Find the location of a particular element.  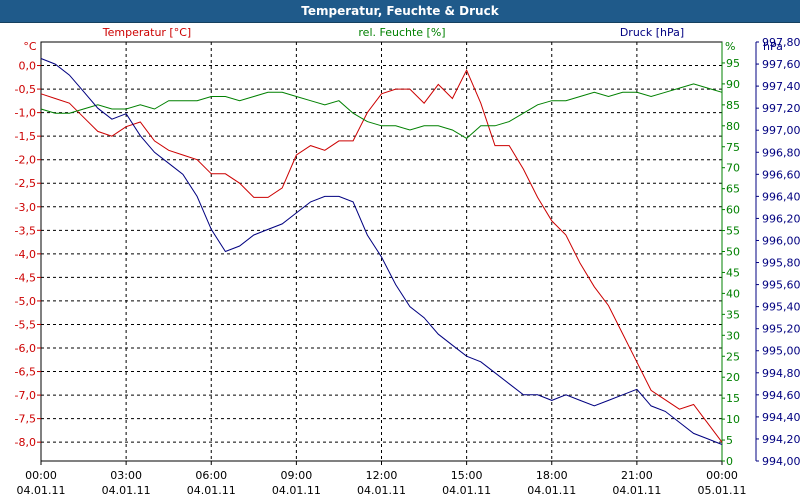

temperature-tick-label: -3,0 is located at coordinates (25, 207).